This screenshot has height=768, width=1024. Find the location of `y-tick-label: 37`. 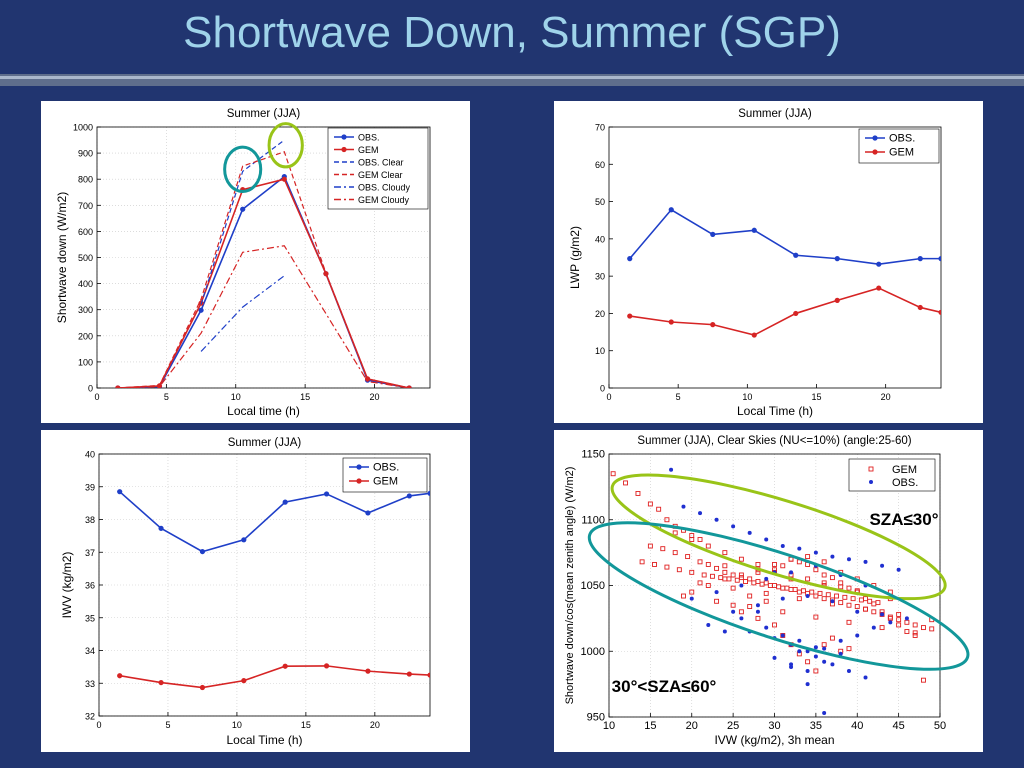

y-tick-label: 37 is located at coordinates (90, 553).